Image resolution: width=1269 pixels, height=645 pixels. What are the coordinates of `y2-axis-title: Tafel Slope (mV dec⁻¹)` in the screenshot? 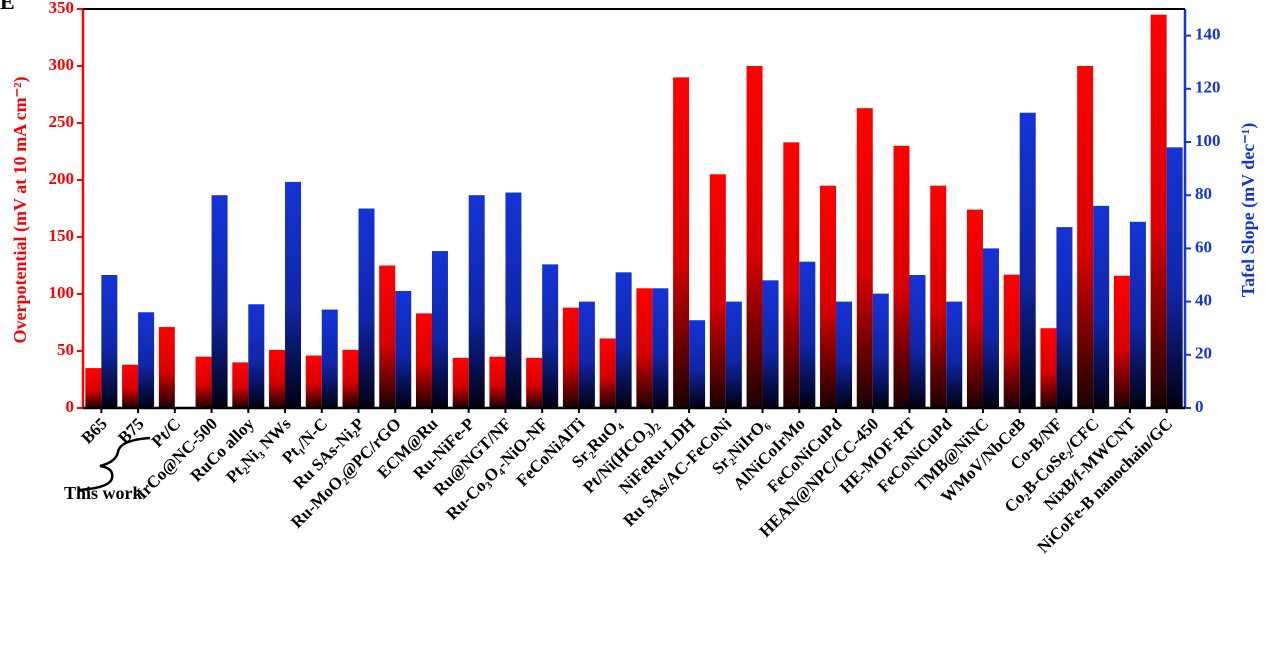 It's located at (1248, 210).